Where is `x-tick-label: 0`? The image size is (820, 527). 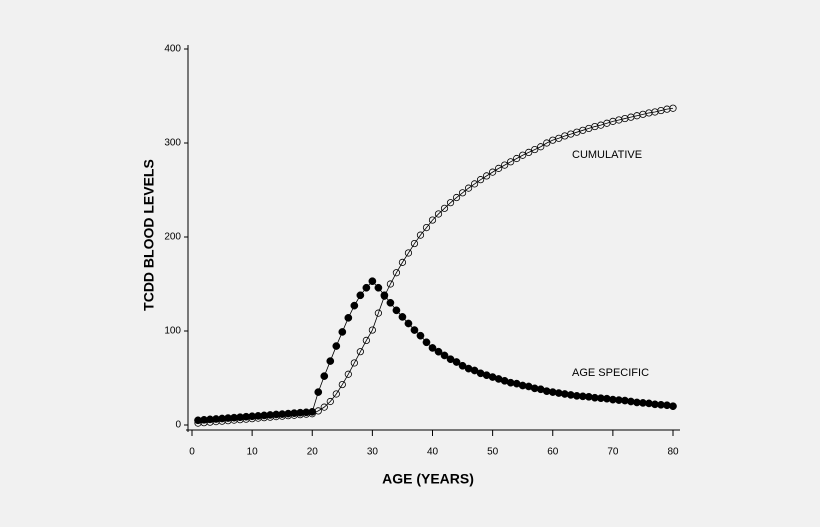
x-tick-label: 0 is located at coordinates (192, 452).